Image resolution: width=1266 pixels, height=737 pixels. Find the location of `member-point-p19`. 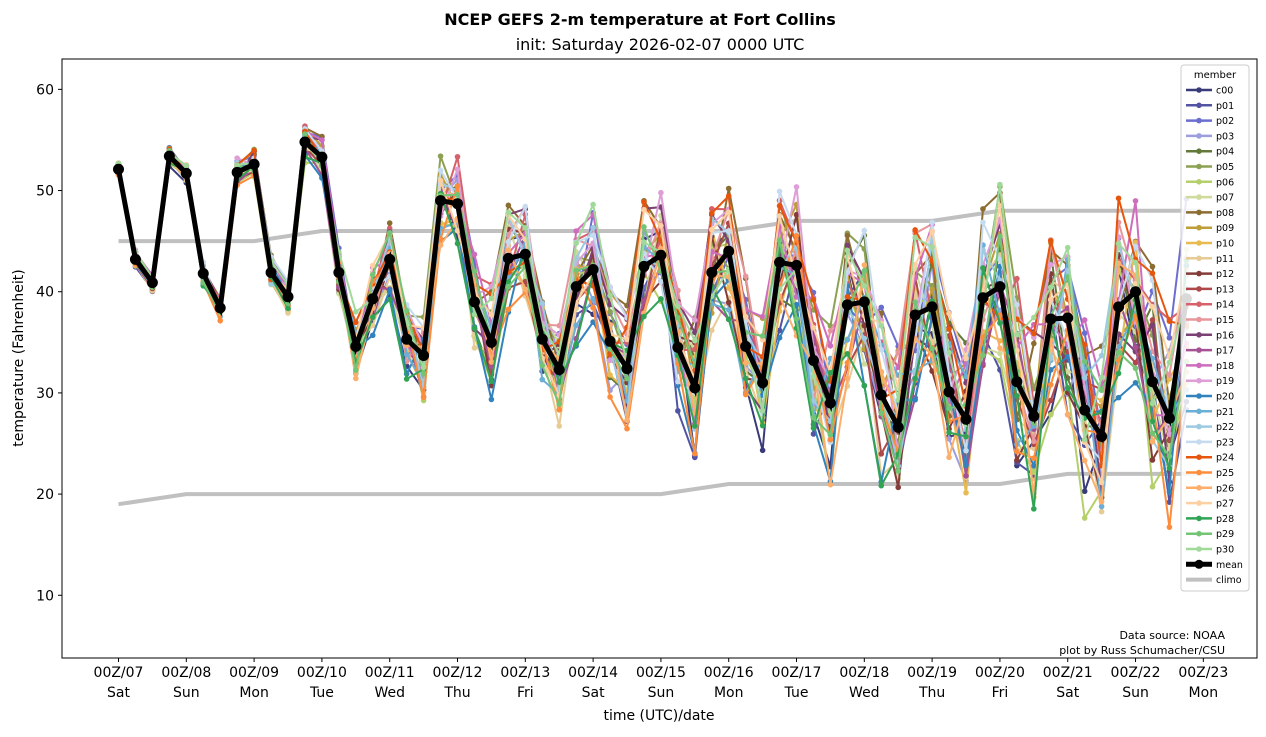

member-point-p19 is located at coordinates (237, 158).